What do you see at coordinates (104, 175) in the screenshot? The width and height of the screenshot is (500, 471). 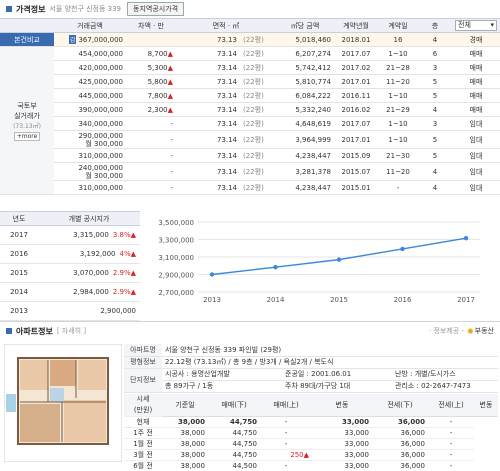 I see `amount-line-2: 월 300,000` at bounding box center [104, 175].